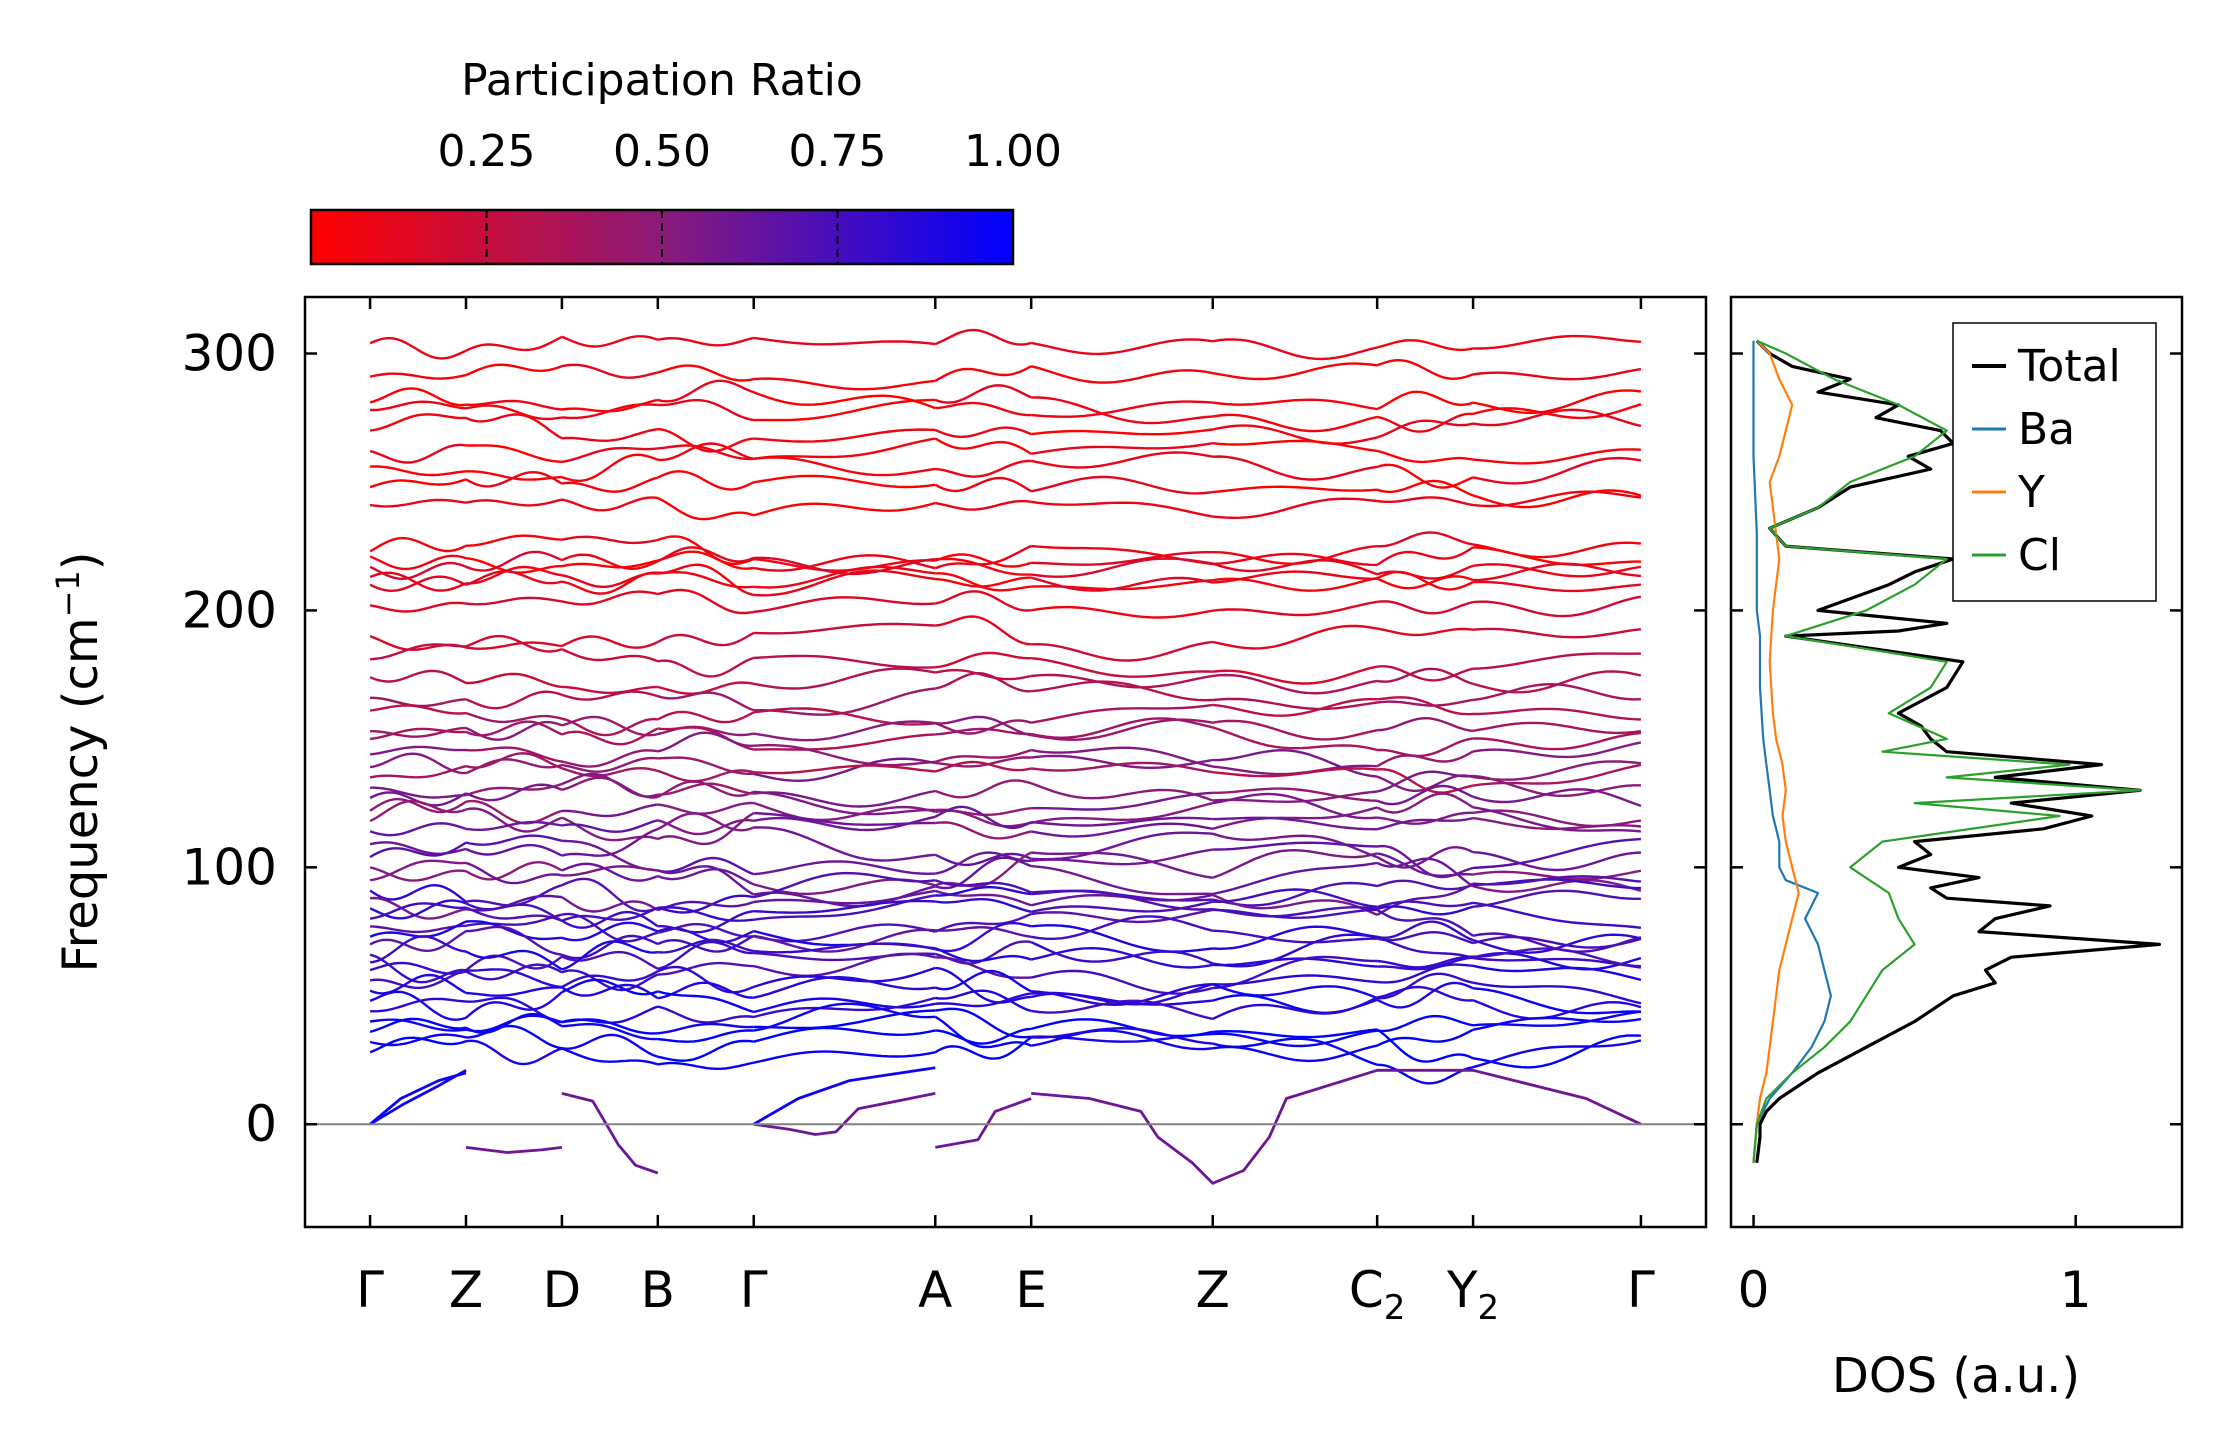 This screenshot has width=2222, height=1455. What do you see at coordinates (2069, 366) in the screenshot?
I see `legend-label-total: Total` at bounding box center [2069, 366].